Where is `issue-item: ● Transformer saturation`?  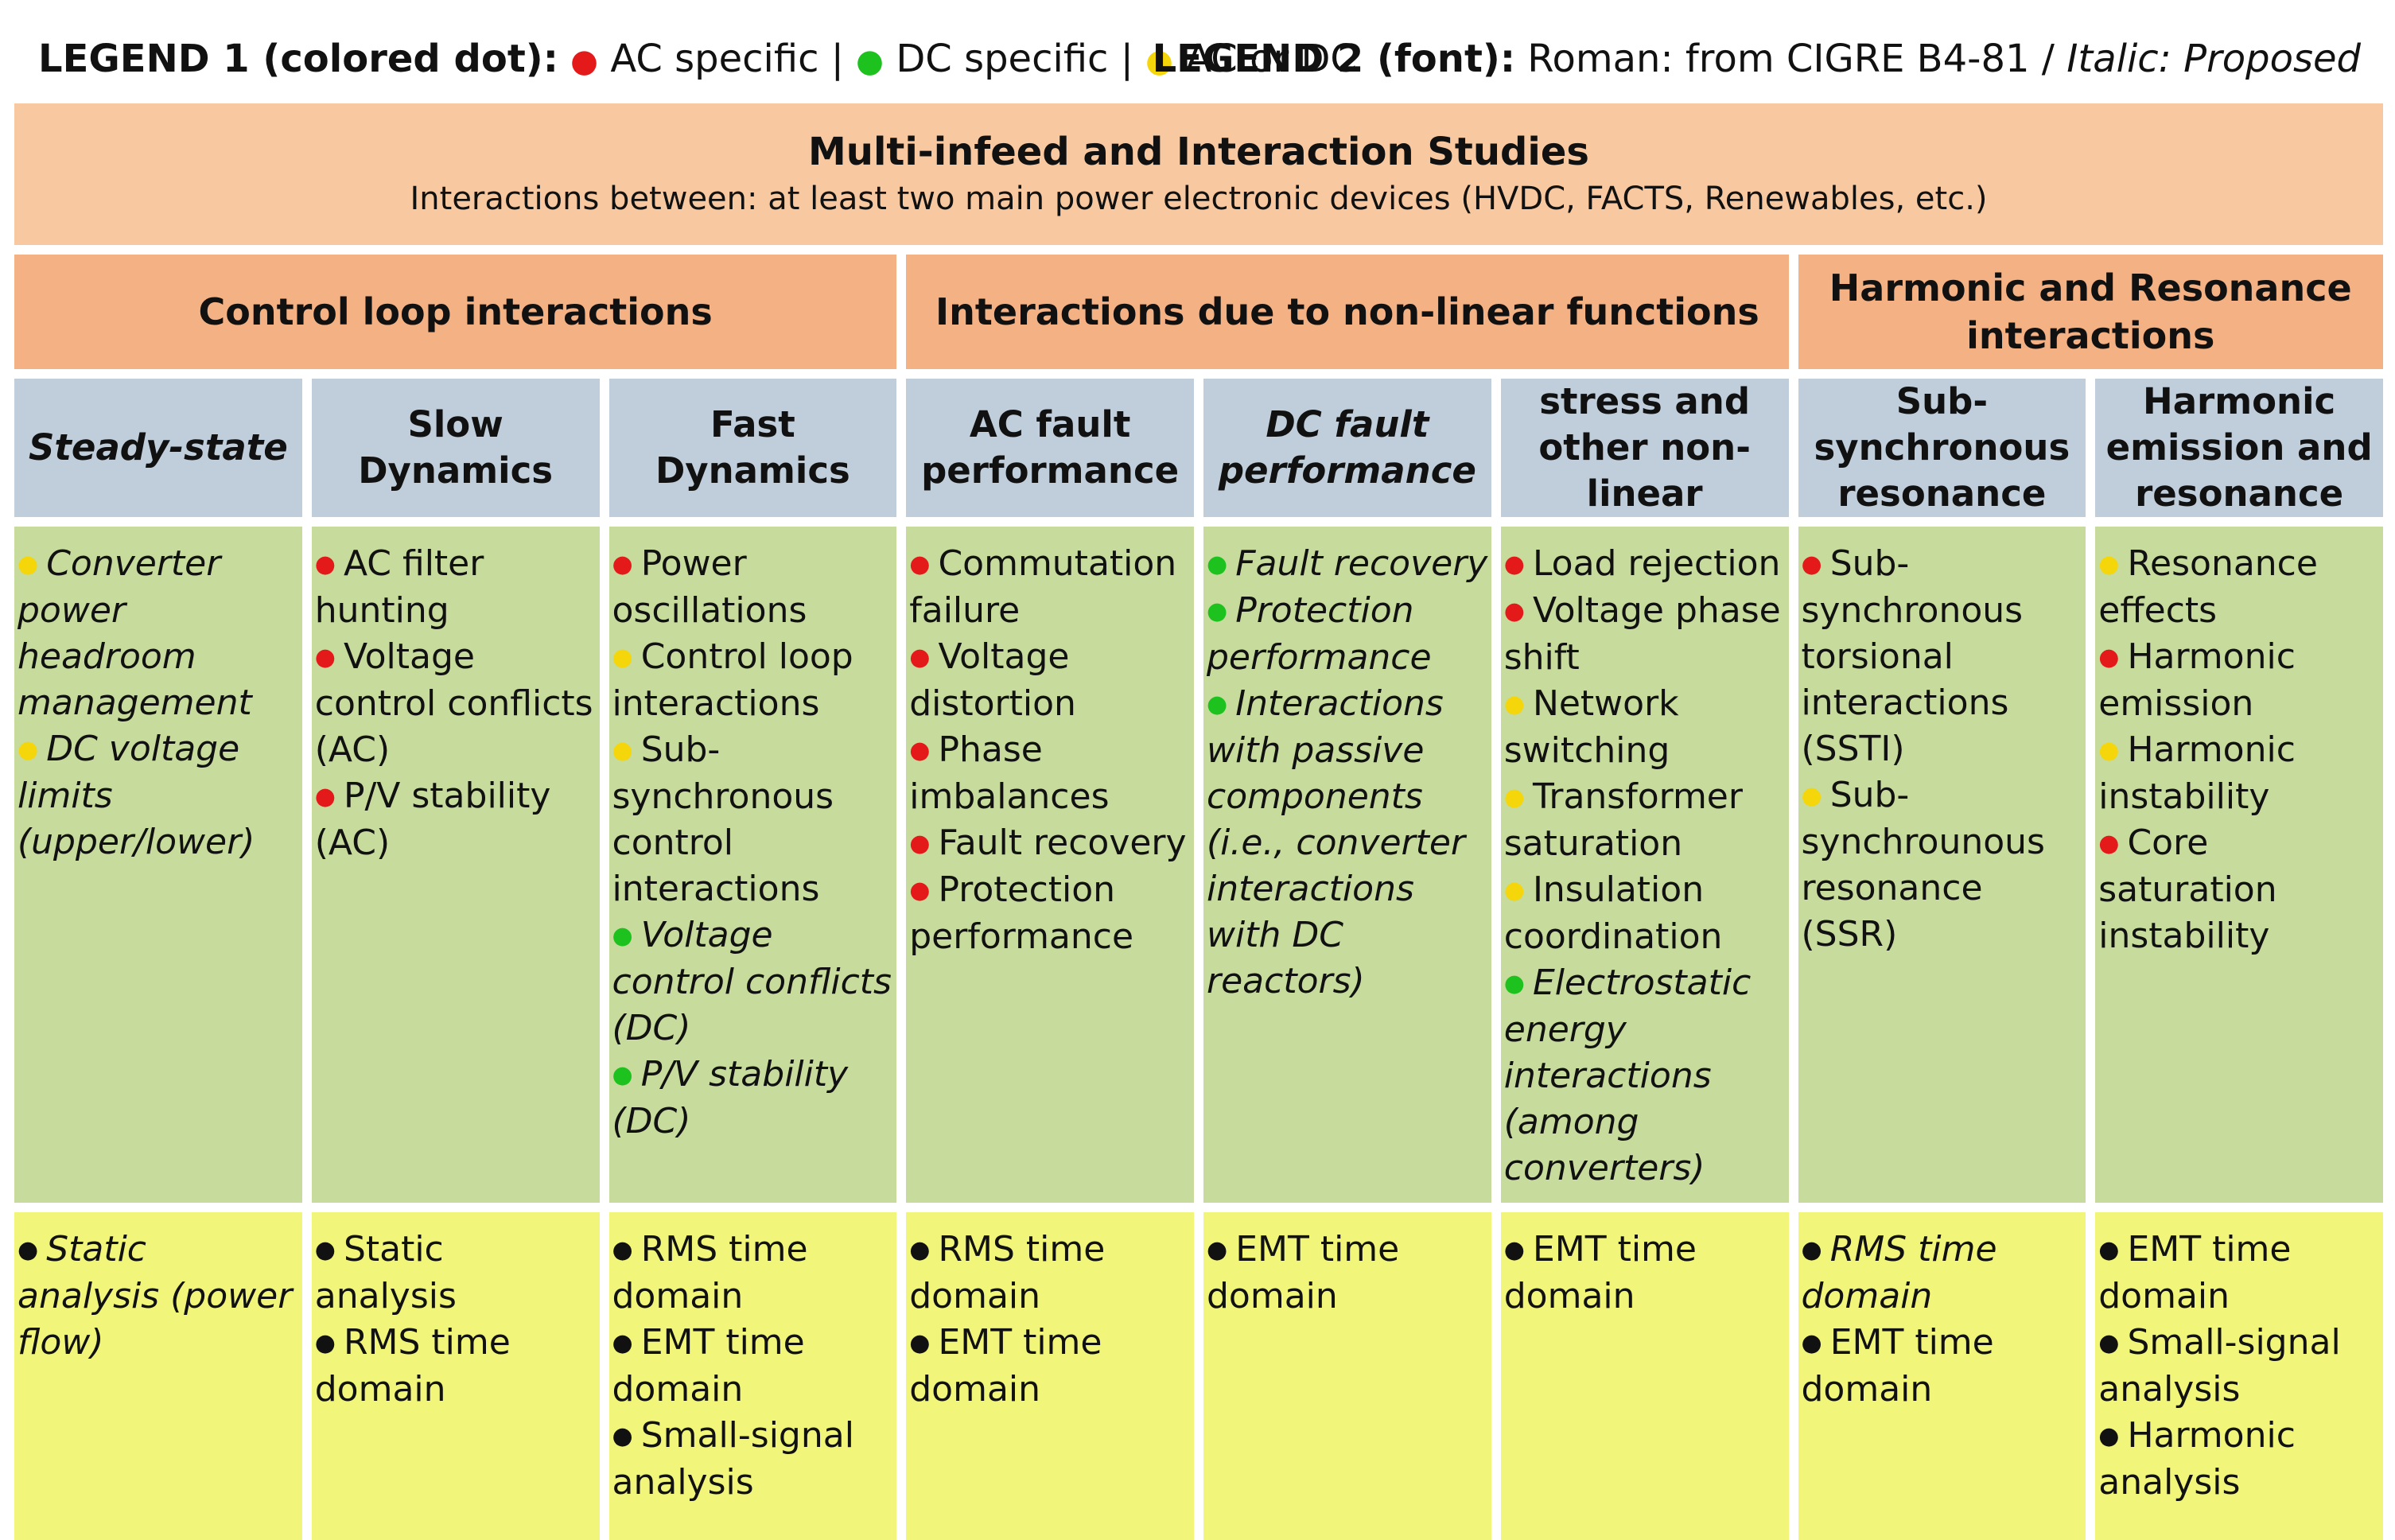
issue-item: ● Transformer saturation is located at coordinates (1645, 820).